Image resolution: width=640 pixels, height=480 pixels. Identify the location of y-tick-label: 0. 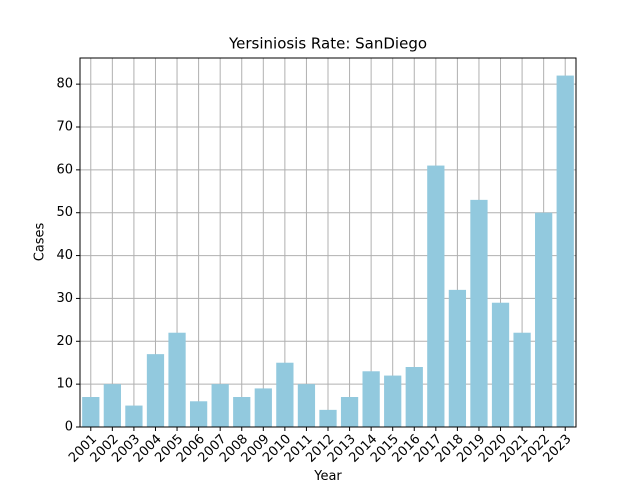
(69, 427).